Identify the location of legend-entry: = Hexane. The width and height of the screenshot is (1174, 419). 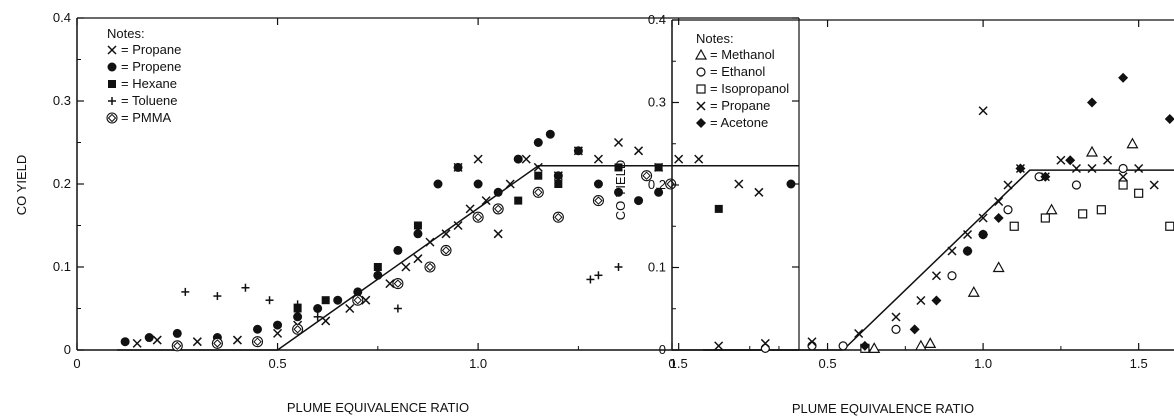
(149, 83).